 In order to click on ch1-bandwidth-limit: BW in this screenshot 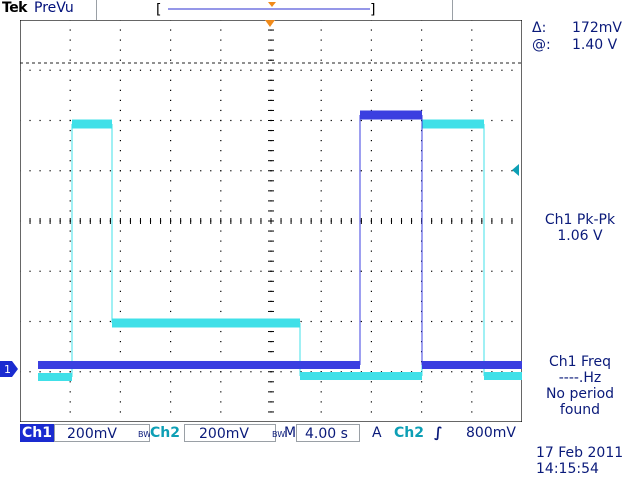, I will do `click(145, 434)`.